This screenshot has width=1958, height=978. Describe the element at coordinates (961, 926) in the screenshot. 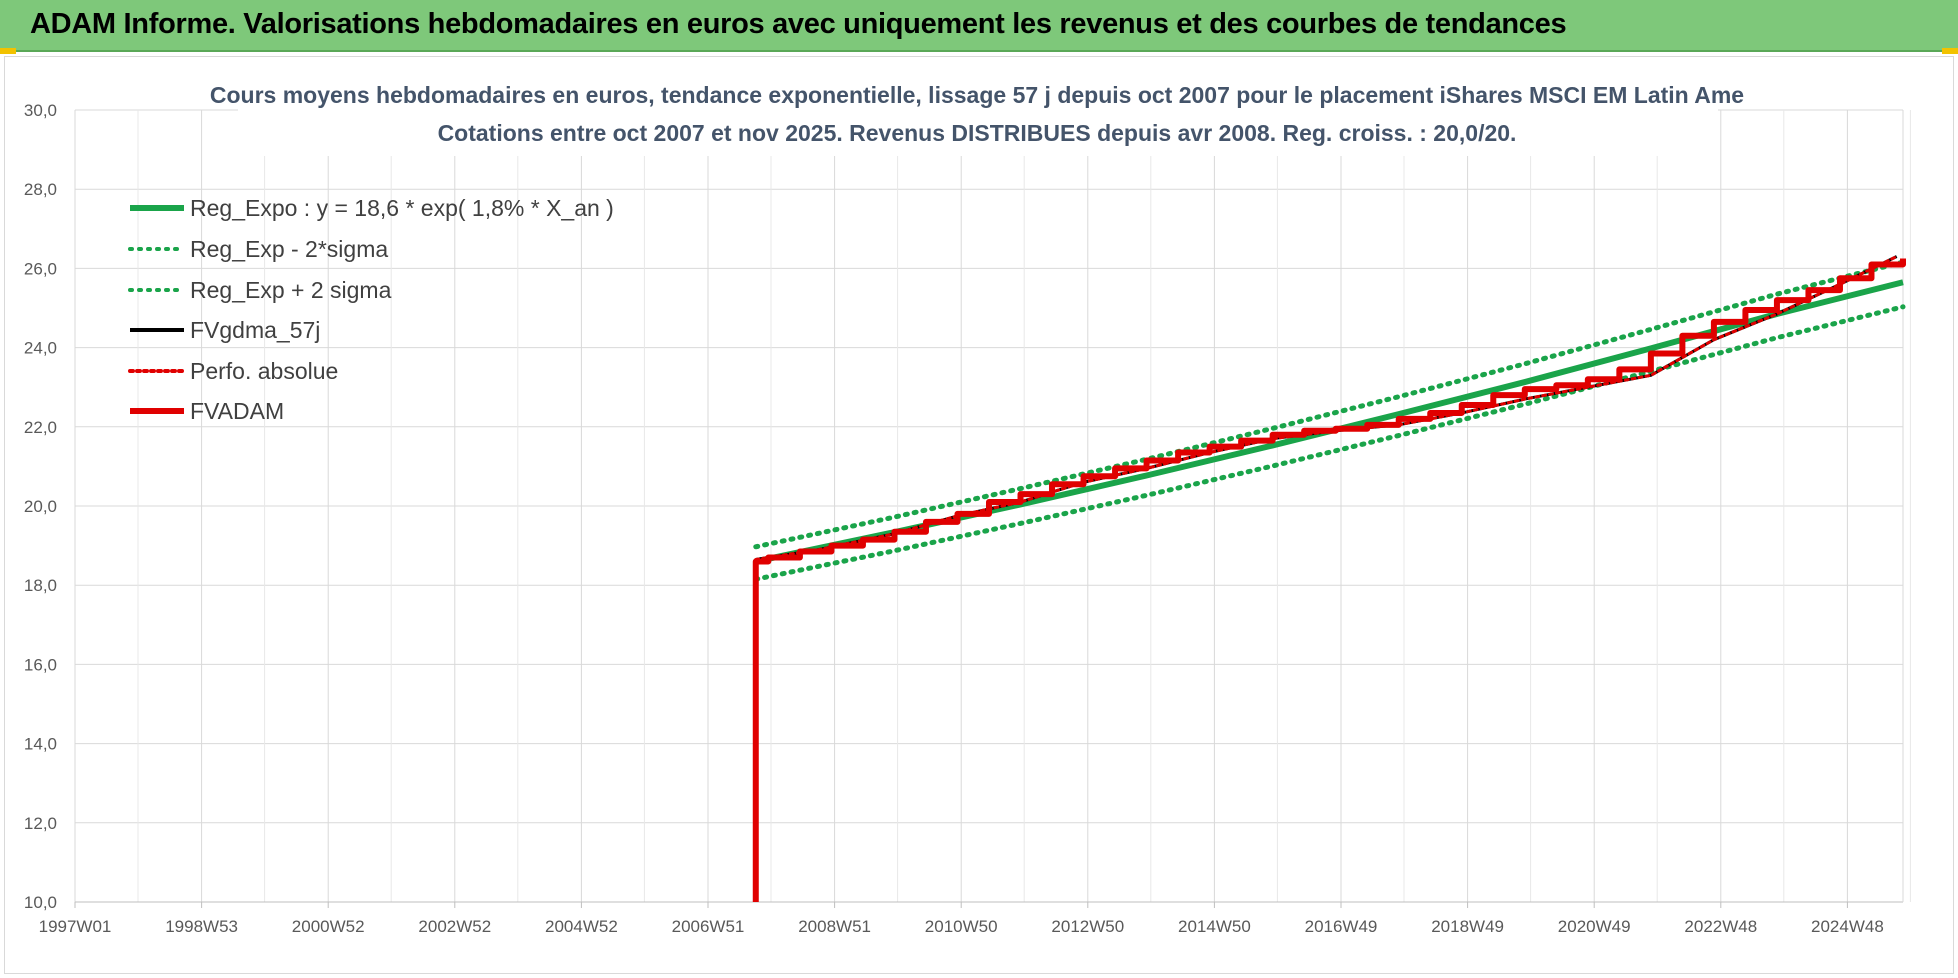

I see `x-tick-label: 2010W50` at that location.